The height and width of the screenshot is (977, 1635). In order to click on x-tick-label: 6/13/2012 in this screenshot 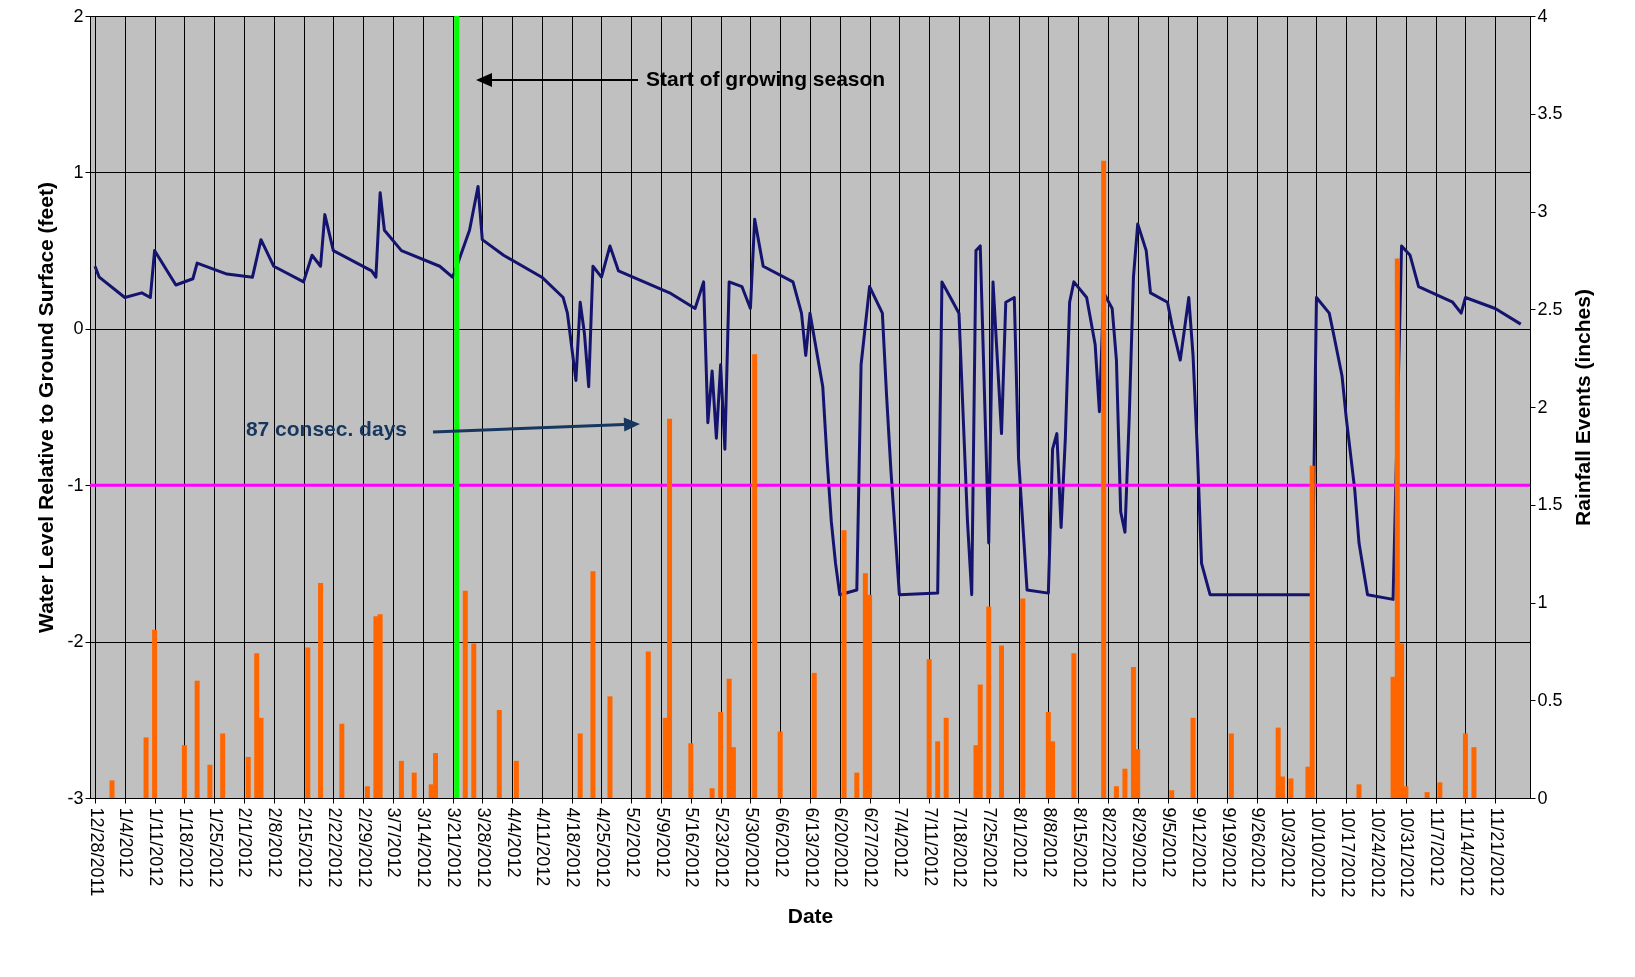, I will do `click(811, 847)`.